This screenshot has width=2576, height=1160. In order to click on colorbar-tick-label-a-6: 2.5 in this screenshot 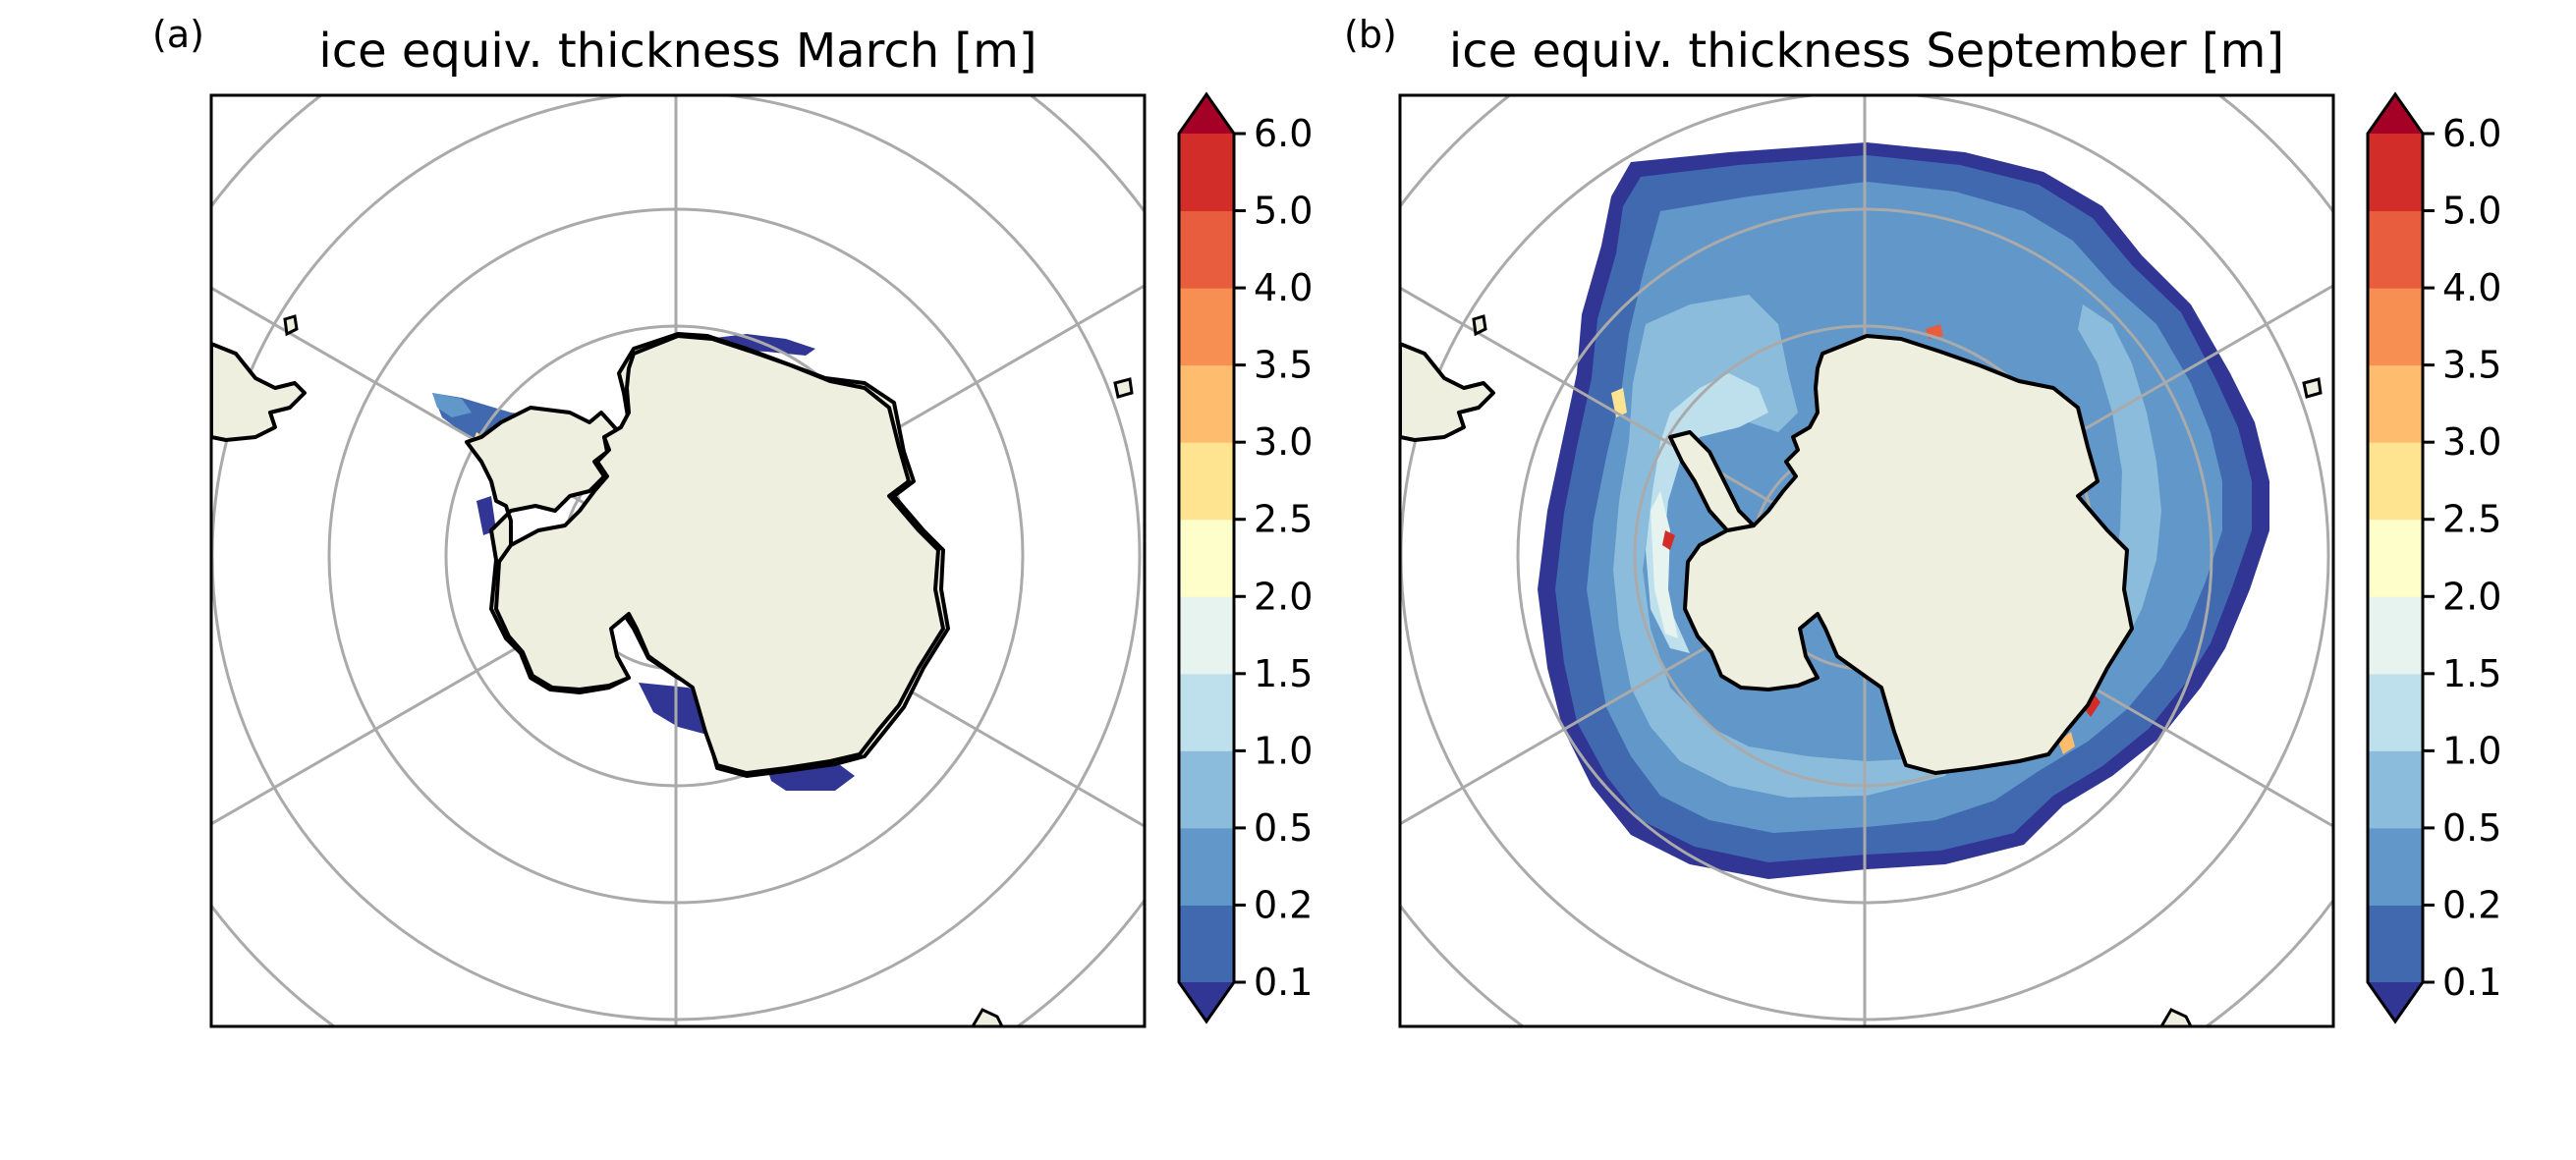, I will do `click(1283, 519)`.